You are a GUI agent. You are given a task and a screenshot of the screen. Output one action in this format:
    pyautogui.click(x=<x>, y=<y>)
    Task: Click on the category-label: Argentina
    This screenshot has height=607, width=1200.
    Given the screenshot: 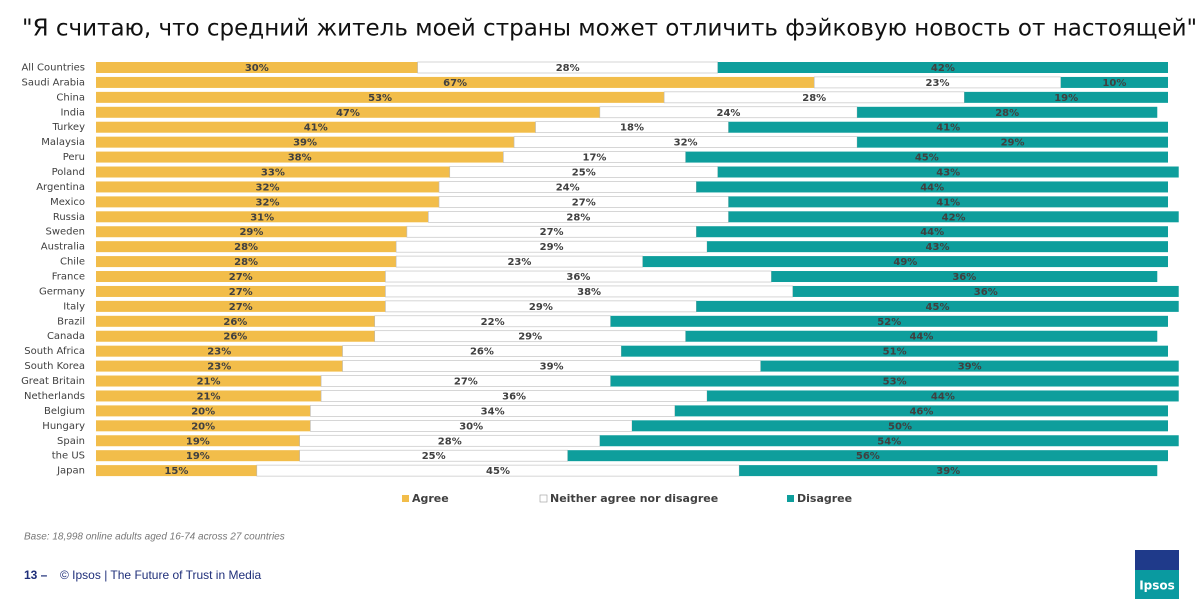 What is the action you would take?
    pyautogui.click(x=60, y=187)
    